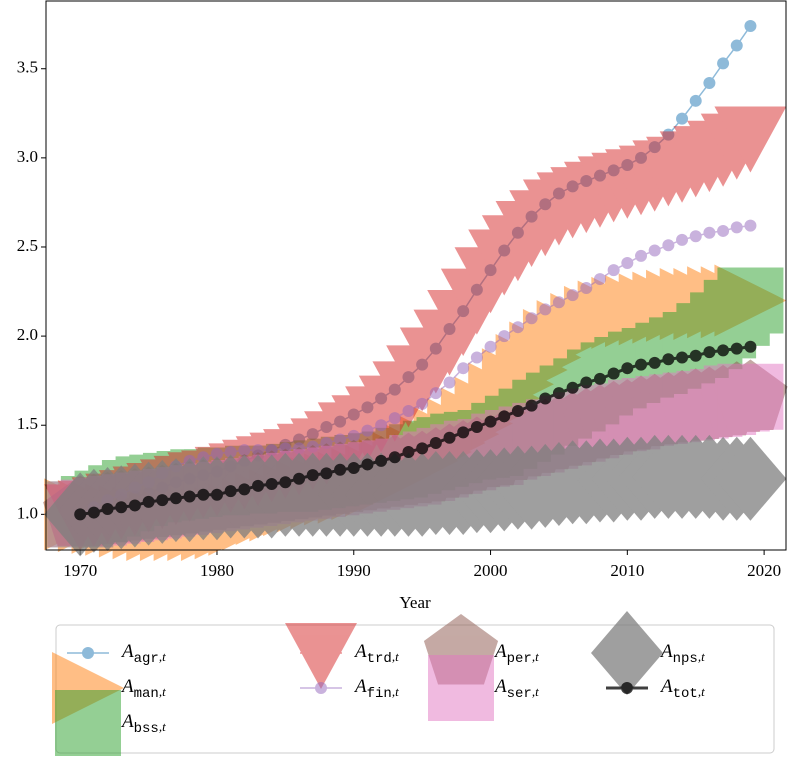 The height and width of the screenshot is (757, 789). What do you see at coordinates (376, 688) in the screenshot?
I see `legend-label: Afin,t` at bounding box center [376, 688].